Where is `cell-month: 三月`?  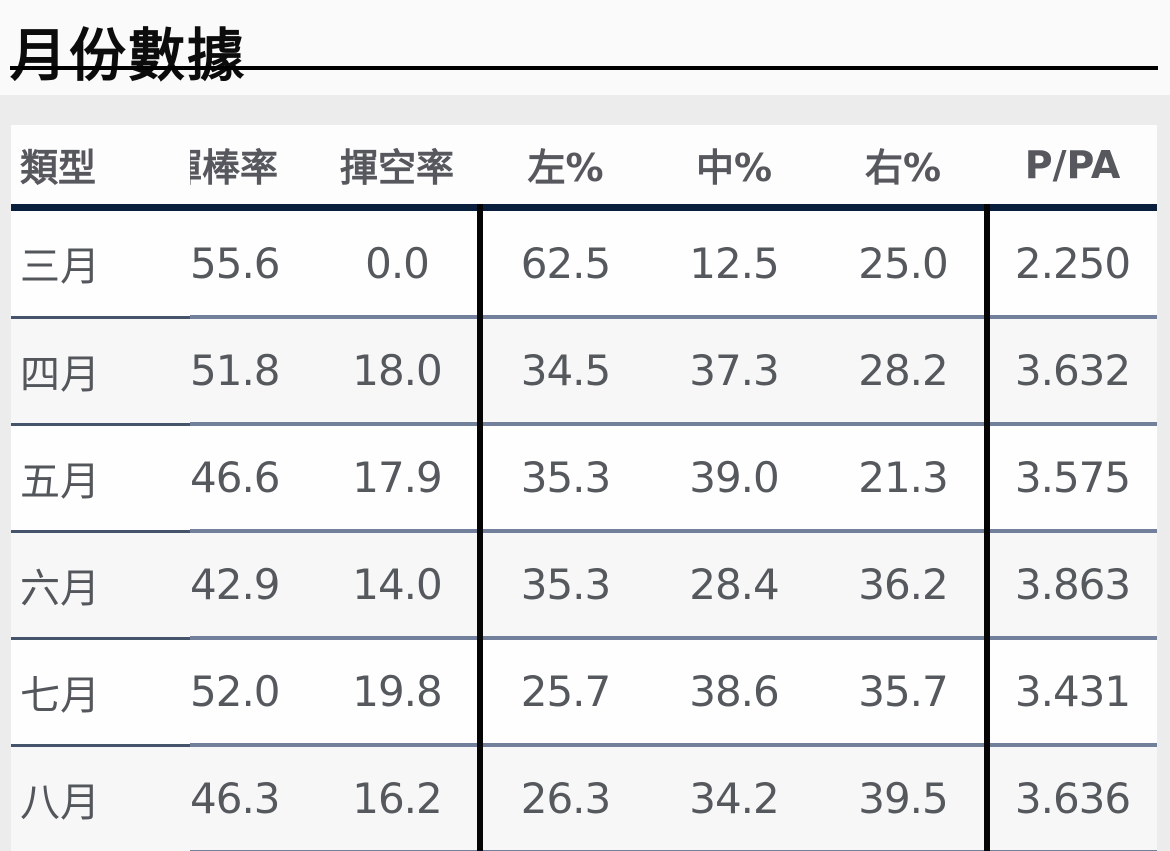
cell-month: 三月 is located at coordinates (100, 263).